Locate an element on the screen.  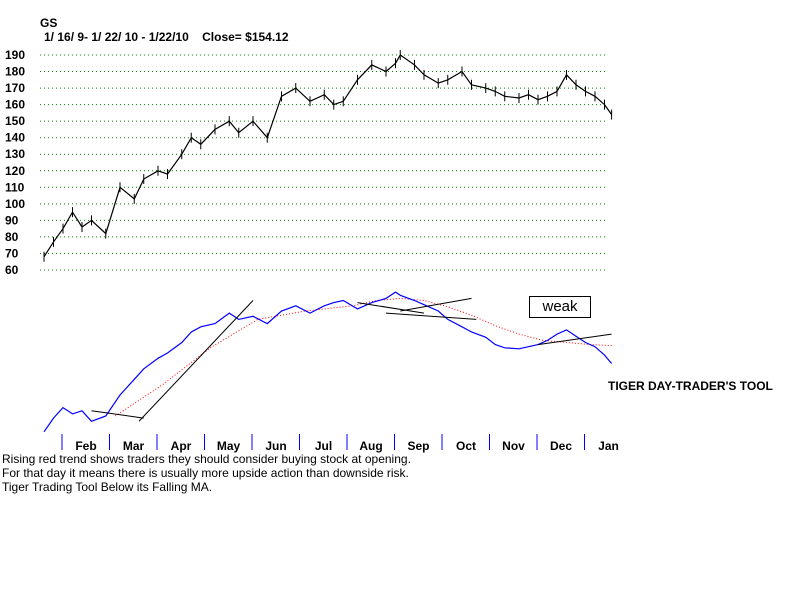
y-tick-label: 60 is located at coordinates (12, 270).